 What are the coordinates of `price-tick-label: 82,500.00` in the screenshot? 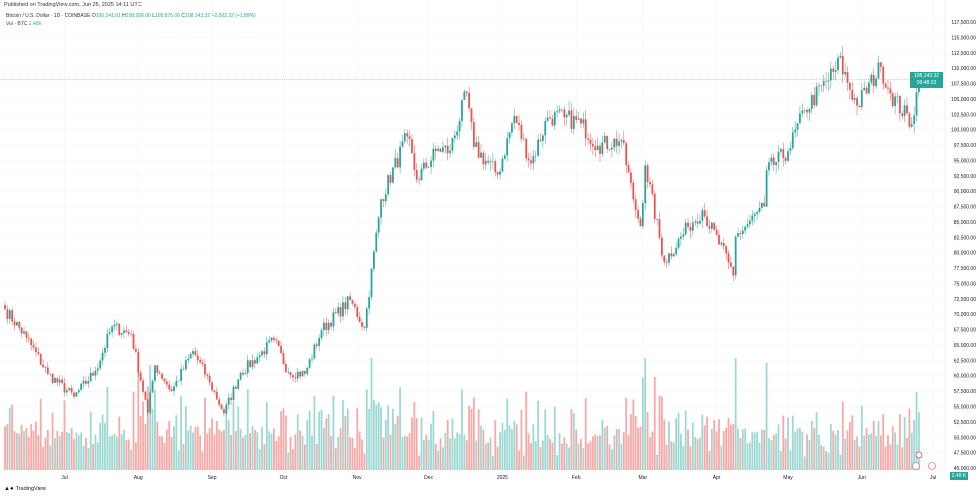 It's located at (965, 238).